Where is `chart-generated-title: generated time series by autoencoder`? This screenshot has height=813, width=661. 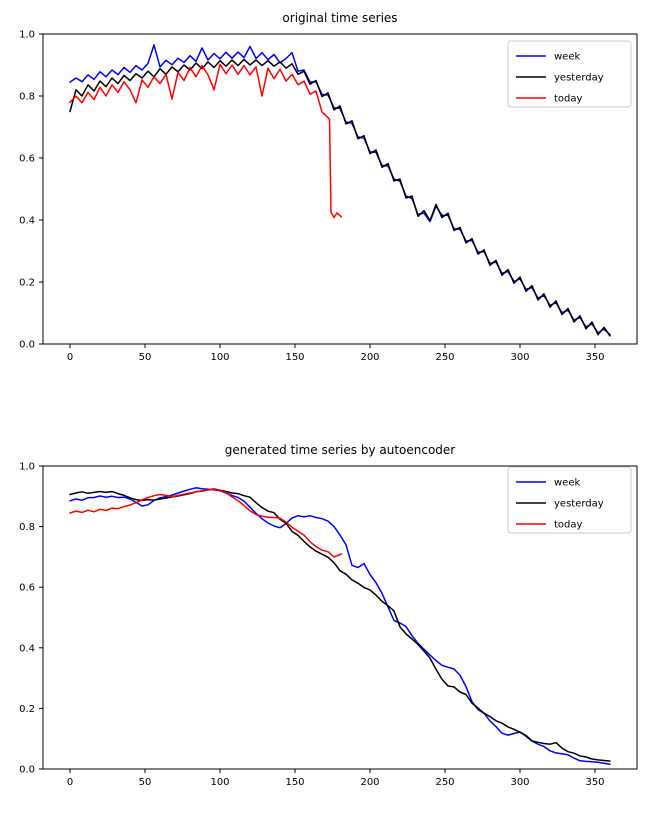 chart-generated-title: generated time series by autoencoder is located at coordinates (340, 450).